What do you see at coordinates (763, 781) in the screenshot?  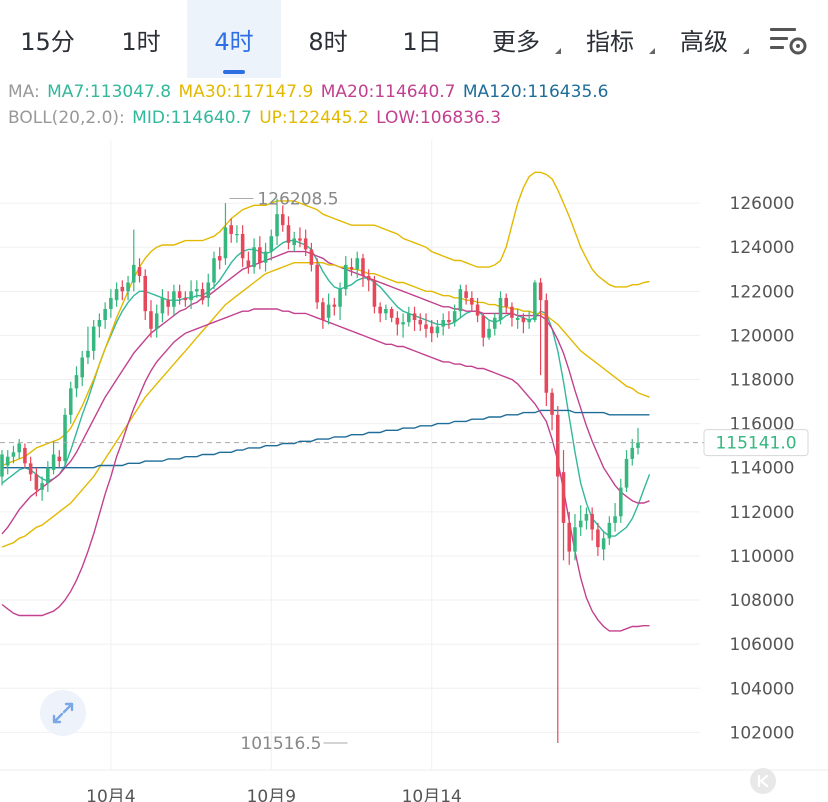 I see `jump-to-latest-icon` at bounding box center [763, 781].